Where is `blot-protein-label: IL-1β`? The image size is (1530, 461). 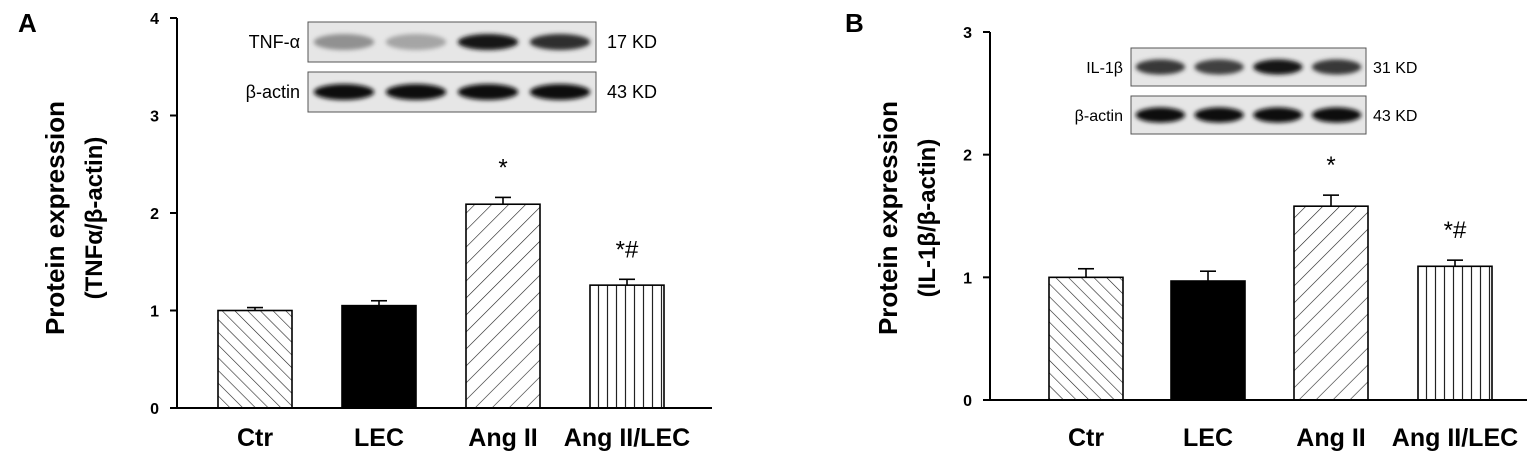 blot-protein-label: IL-1β is located at coordinates (1104, 68).